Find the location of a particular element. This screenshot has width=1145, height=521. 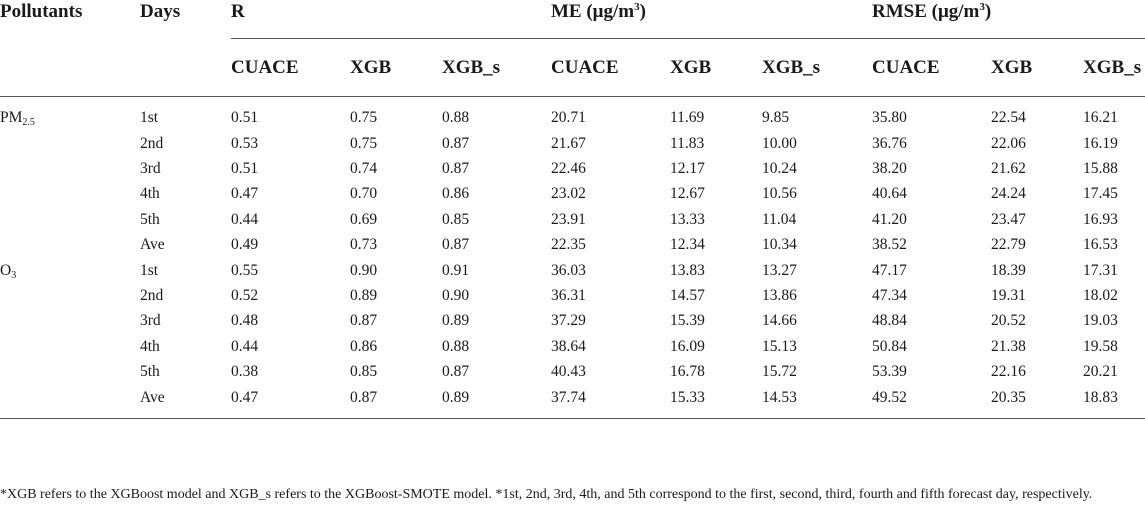

cell-value: 0.73 is located at coordinates (364, 245).